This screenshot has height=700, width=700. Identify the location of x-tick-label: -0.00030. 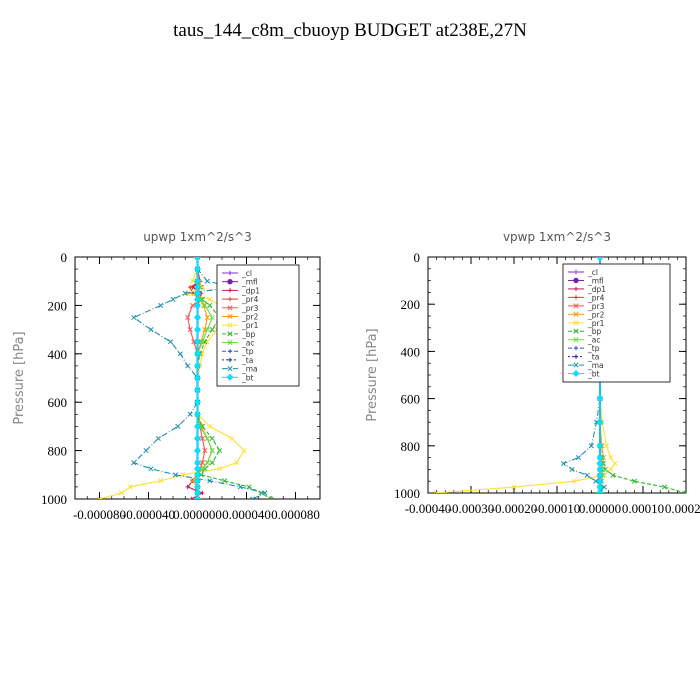
(471, 508).